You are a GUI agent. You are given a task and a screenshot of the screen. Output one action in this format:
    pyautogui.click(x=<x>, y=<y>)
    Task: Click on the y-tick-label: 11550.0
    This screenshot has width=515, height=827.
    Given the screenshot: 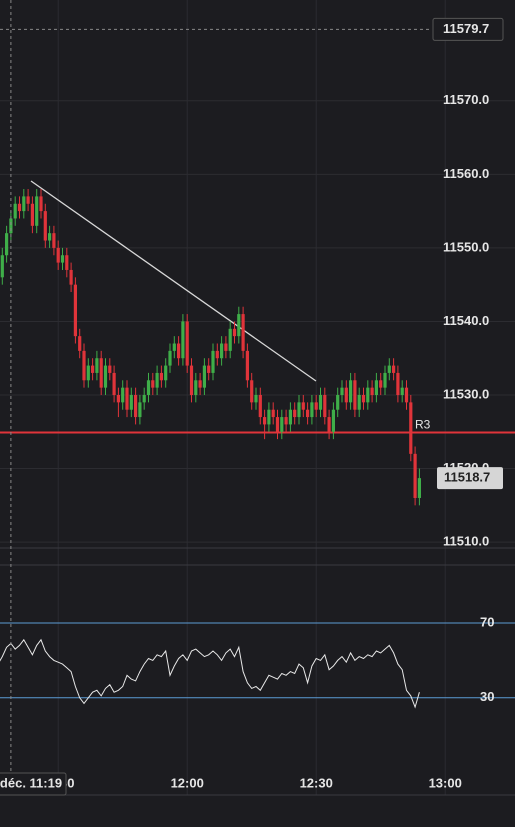 What is the action you would take?
    pyautogui.click(x=466, y=246)
    